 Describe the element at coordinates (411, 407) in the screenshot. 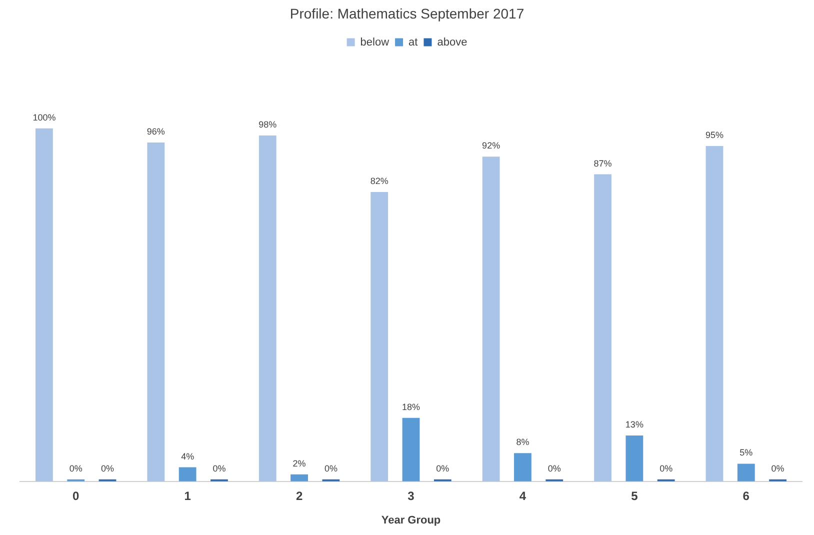

I see `data-label: 18%` at that location.